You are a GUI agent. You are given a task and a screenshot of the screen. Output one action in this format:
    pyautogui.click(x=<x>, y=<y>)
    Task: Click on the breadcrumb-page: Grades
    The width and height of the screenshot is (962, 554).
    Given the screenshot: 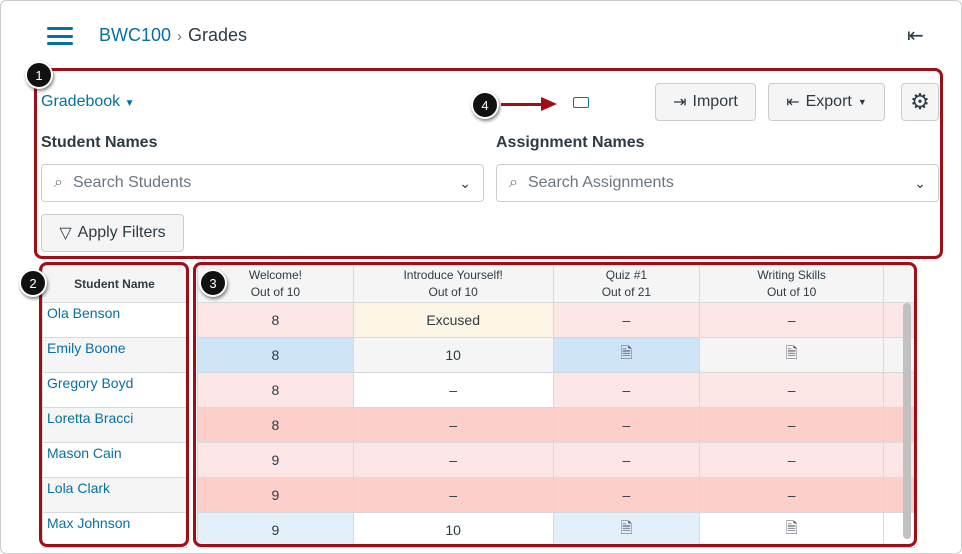 What is the action you would take?
    pyautogui.click(x=218, y=35)
    